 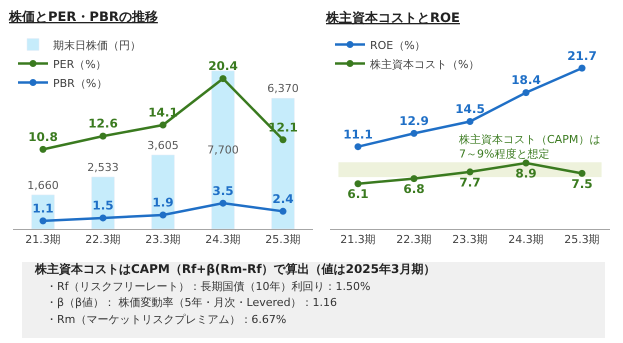 I want to click on text: ・β（β値）： 株価変動率（5年・月次・Levered）：1.16, so click(x=192, y=302).